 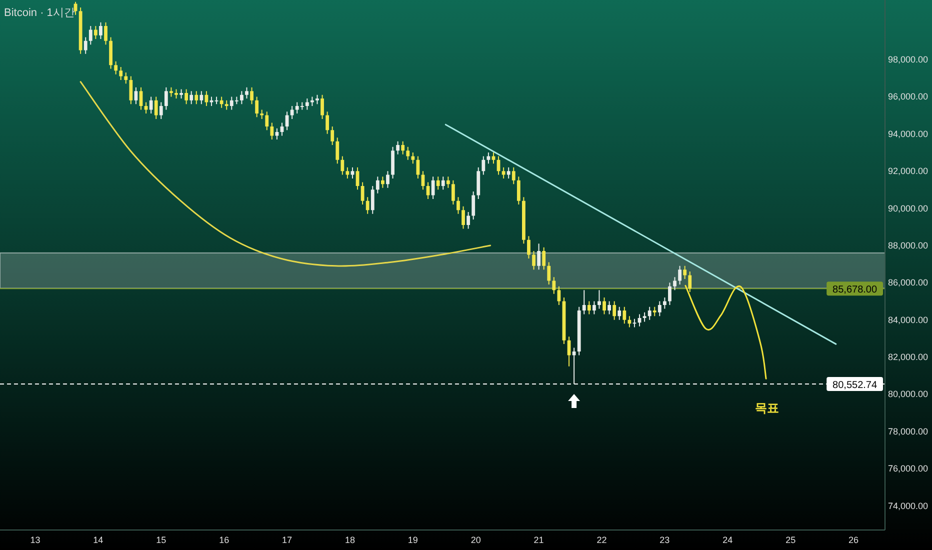 I want to click on annotation: 목표, so click(x=767, y=408).